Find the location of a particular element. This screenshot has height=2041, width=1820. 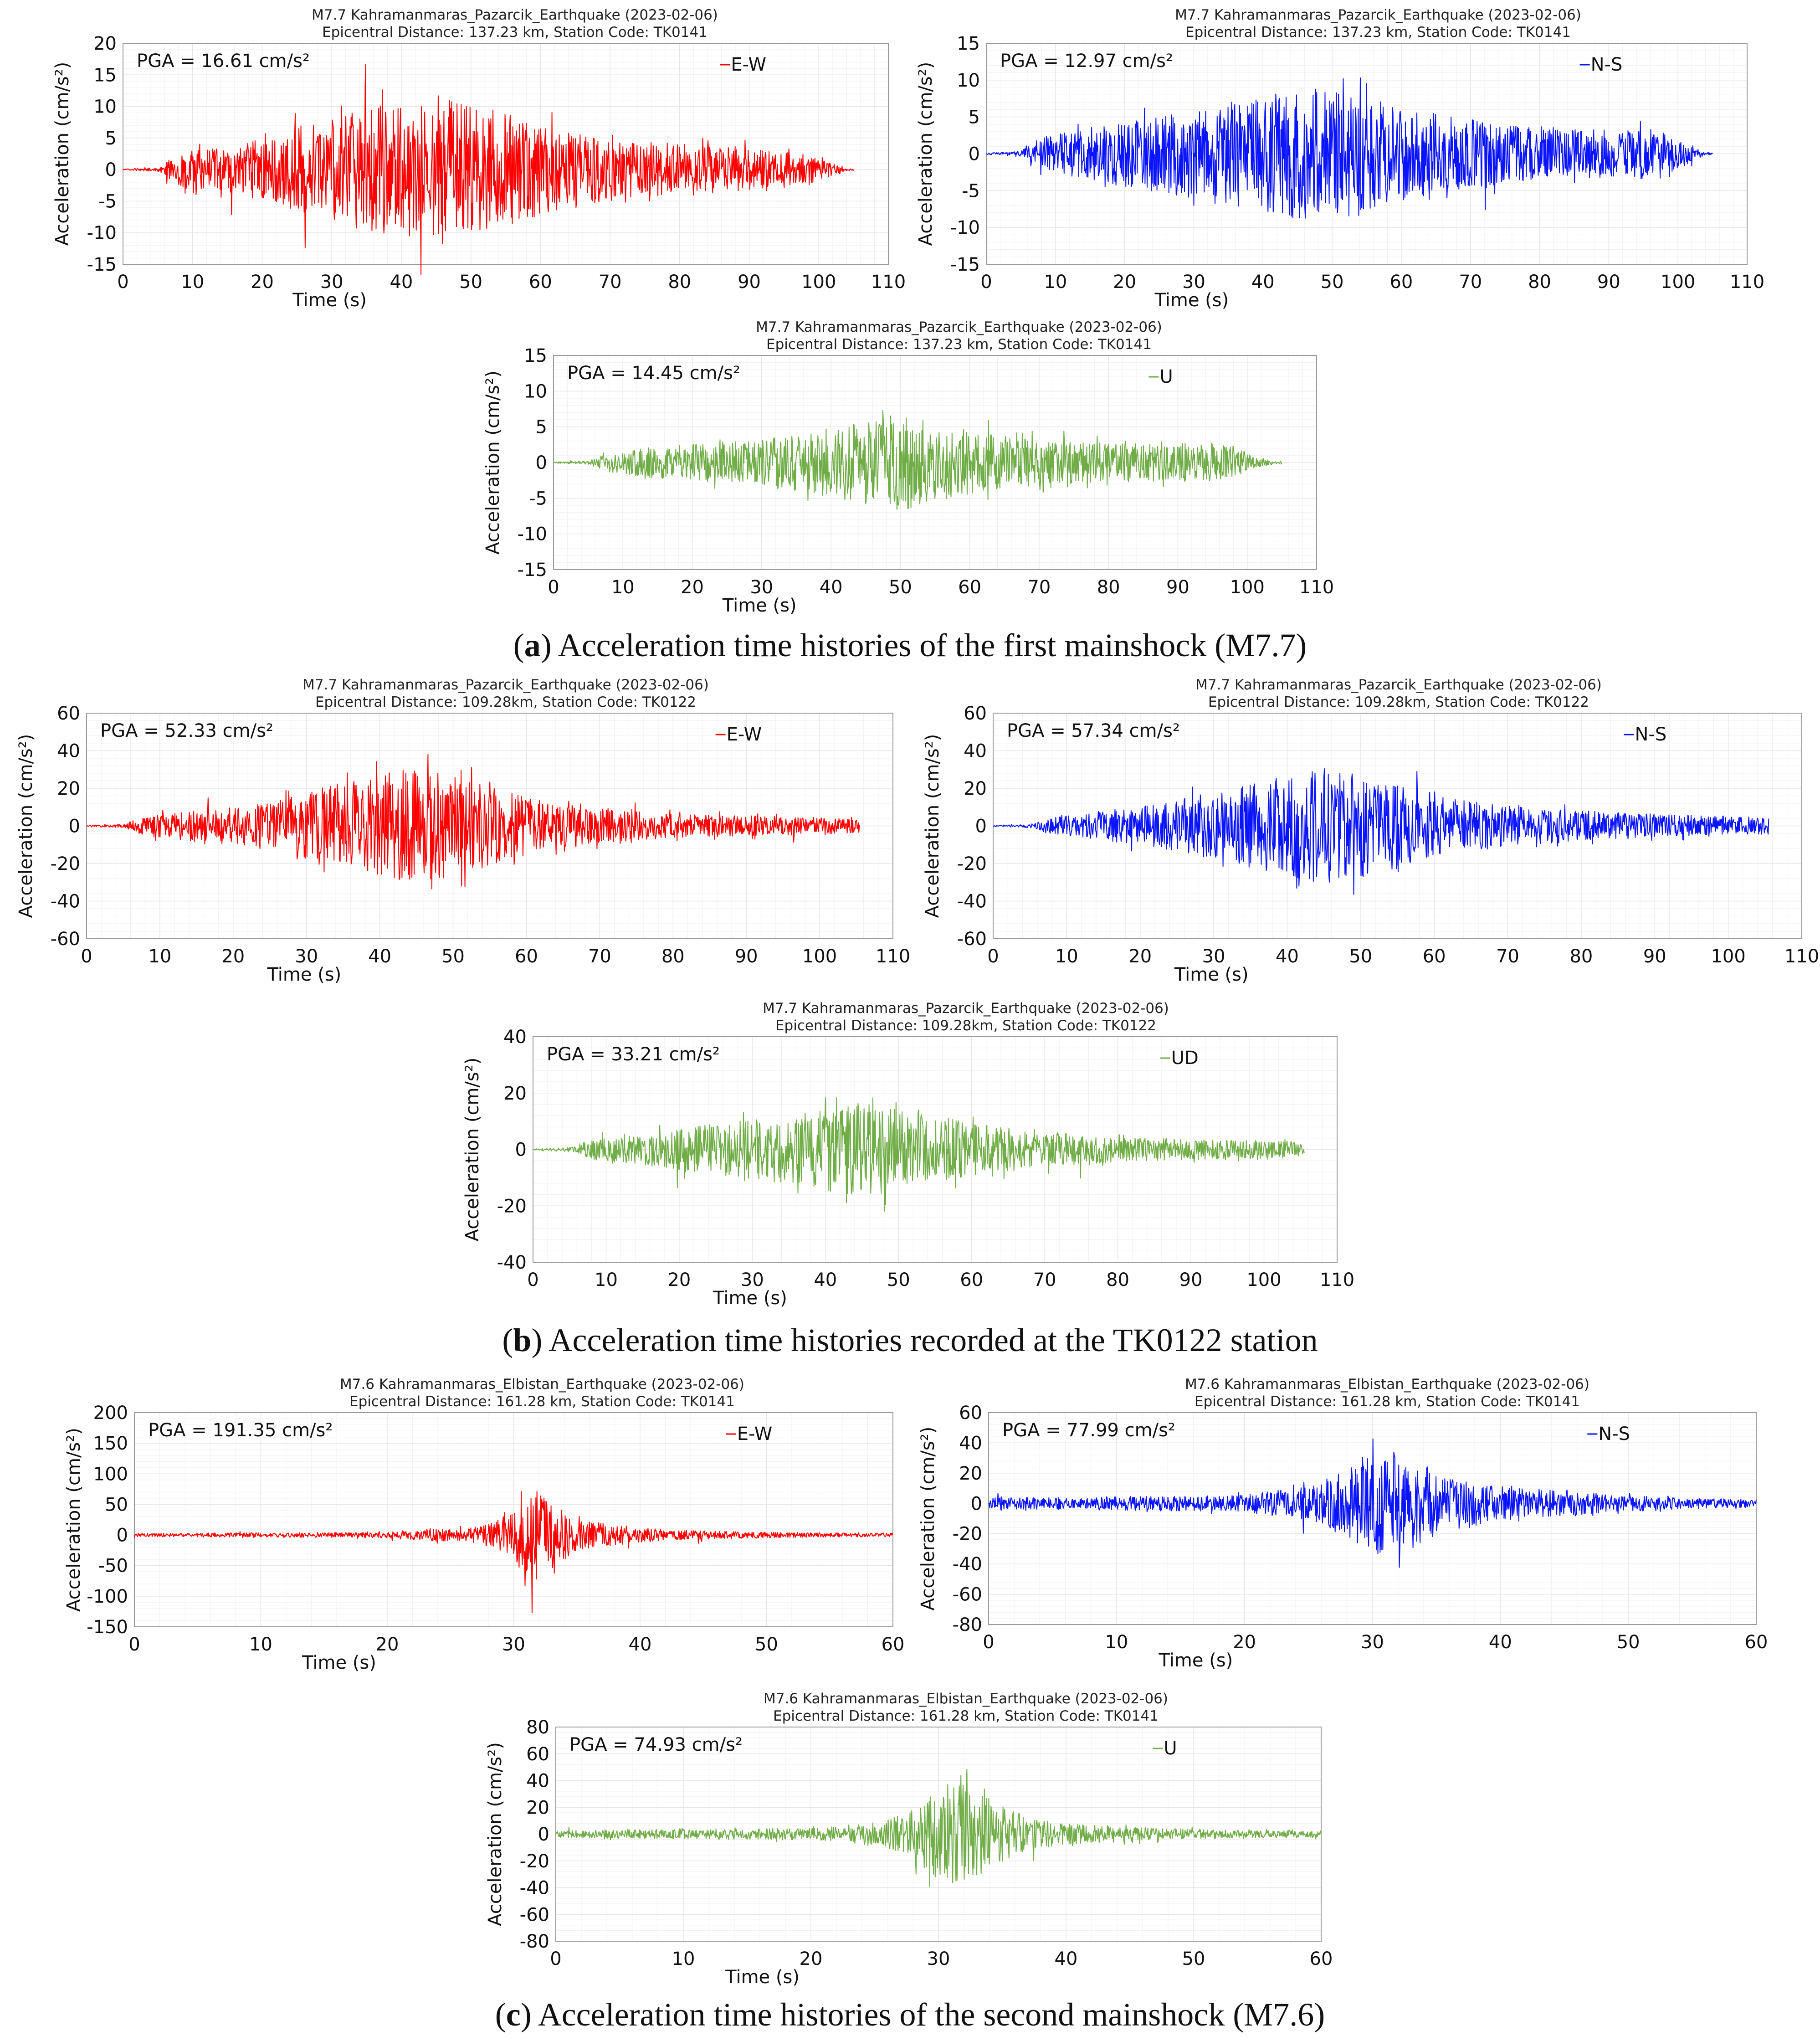

legend-label: N-S is located at coordinates (1614, 1434).